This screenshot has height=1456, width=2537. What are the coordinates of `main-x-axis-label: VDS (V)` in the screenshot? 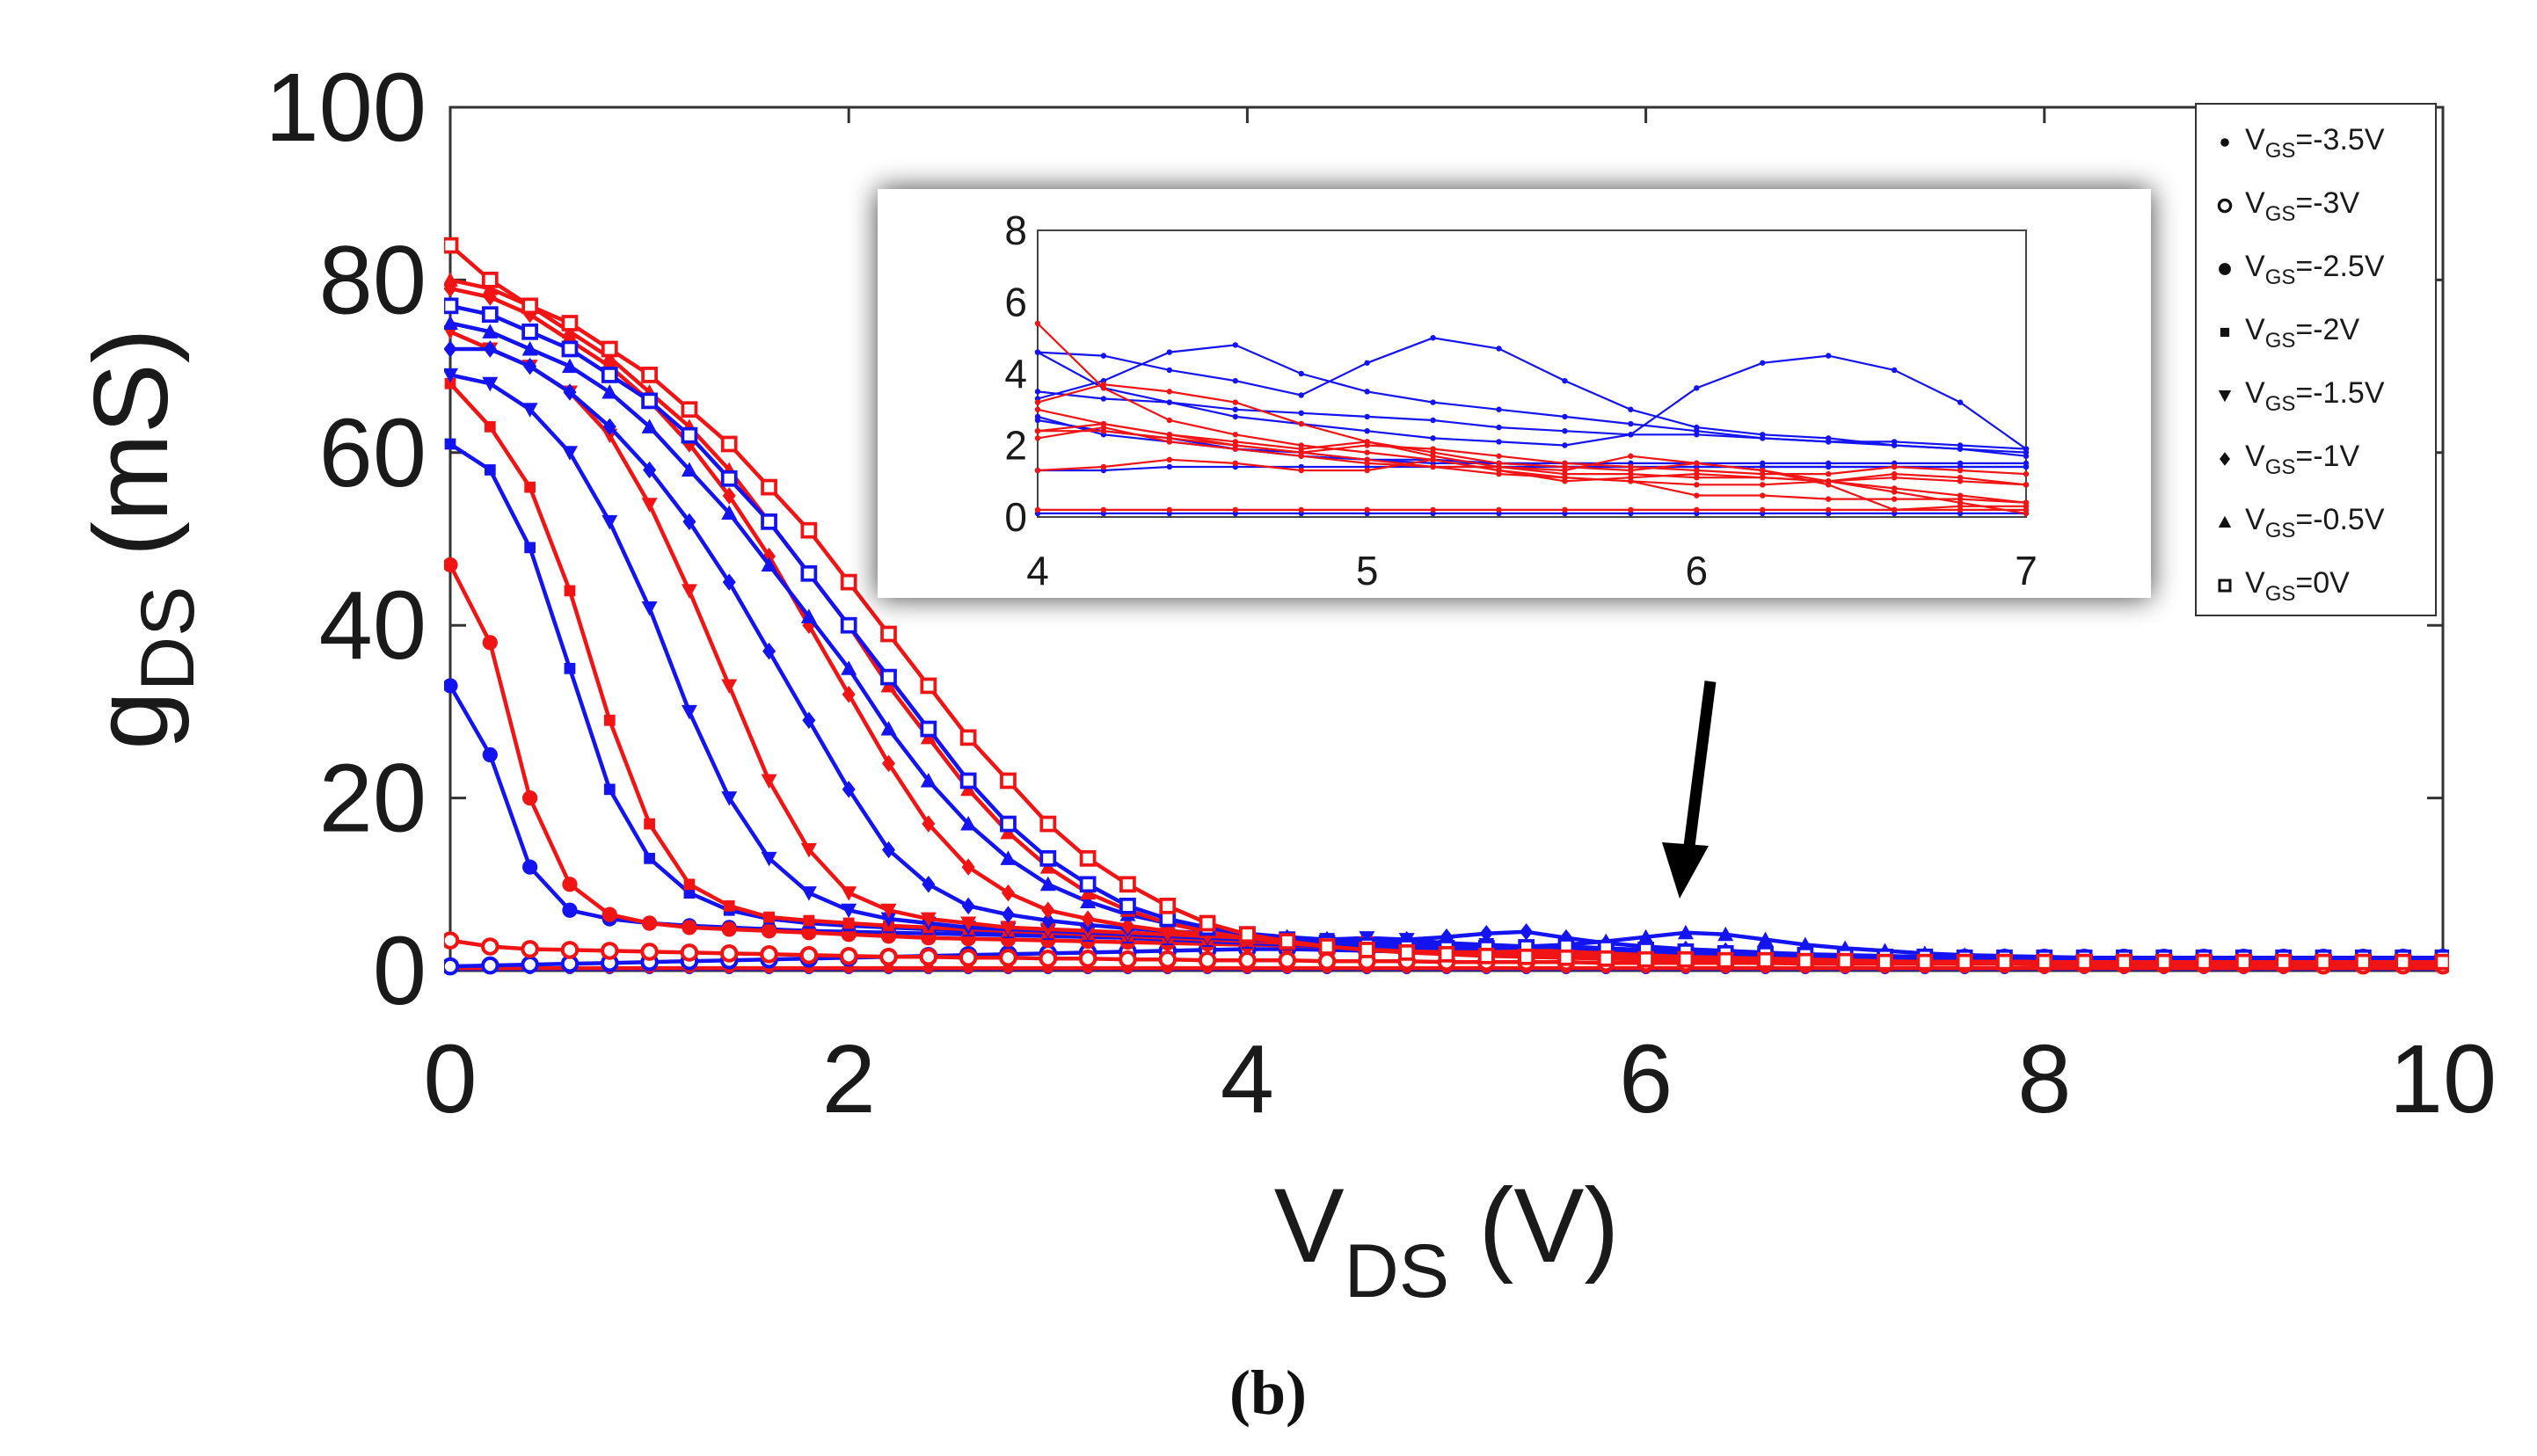 It's located at (1447, 1240).